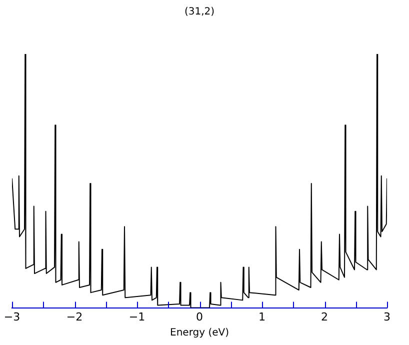 The width and height of the screenshot is (409, 345). Describe the element at coordinates (12, 317) in the screenshot. I see `x-tick-label: −3` at that location.